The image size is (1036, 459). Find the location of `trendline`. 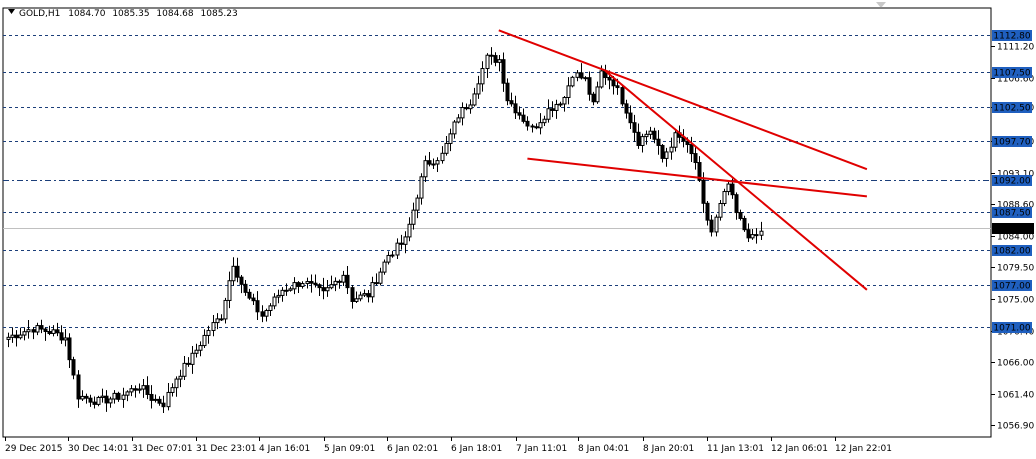

trendline is located at coordinates (736, 180).